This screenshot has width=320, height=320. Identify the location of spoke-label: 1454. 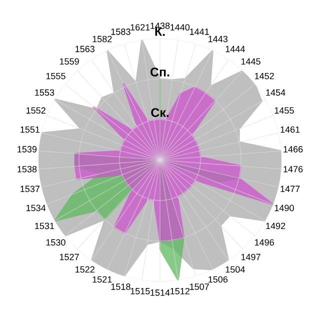
(276, 92).